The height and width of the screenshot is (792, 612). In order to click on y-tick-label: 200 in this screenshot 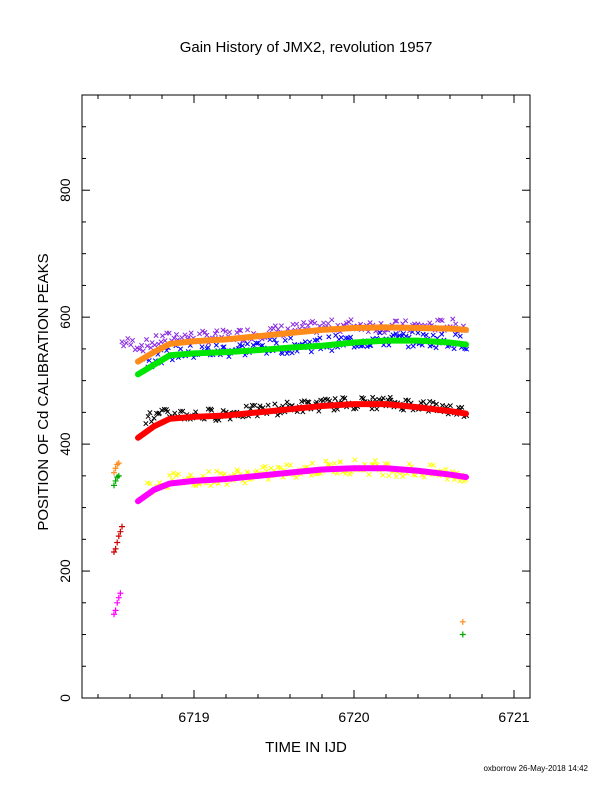, I will do `click(65, 571)`.